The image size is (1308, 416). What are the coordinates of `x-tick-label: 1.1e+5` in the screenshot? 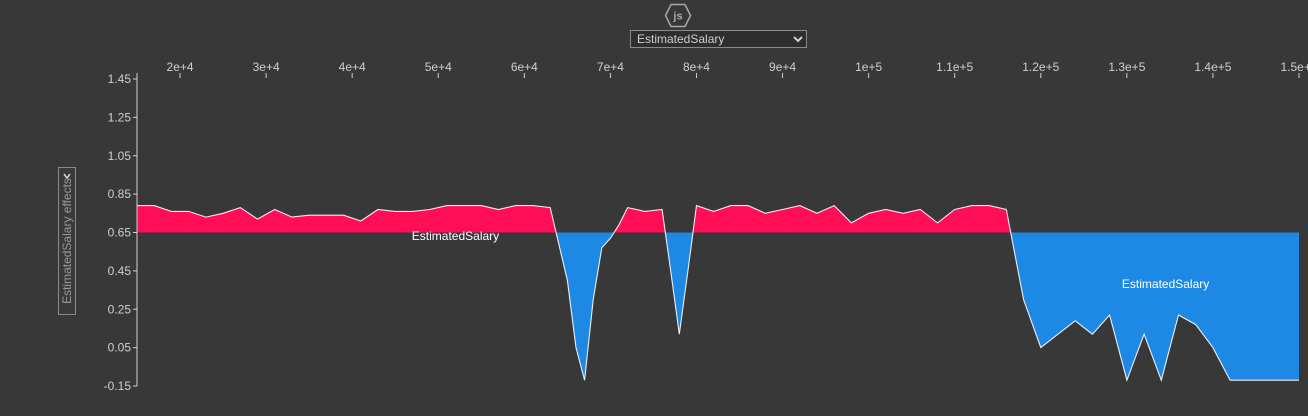 It's located at (954, 67).